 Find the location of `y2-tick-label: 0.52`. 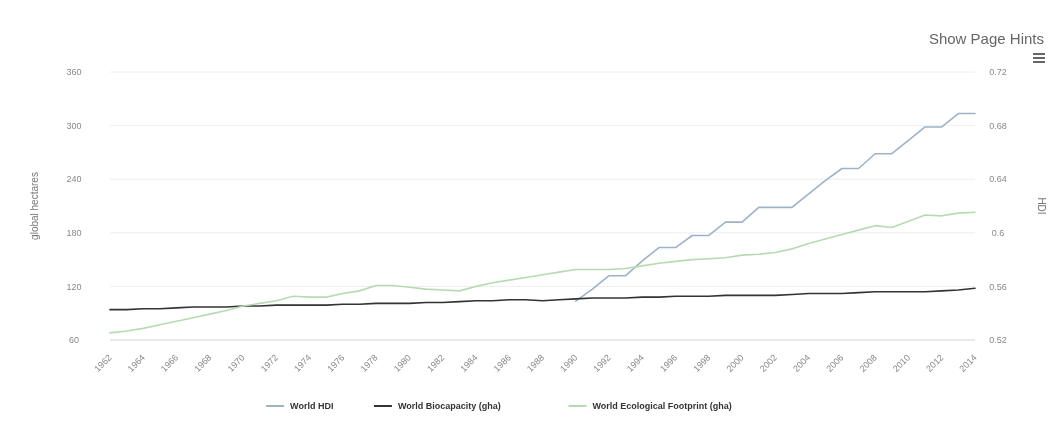

y2-tick-label: 0.52 is located at coordinates (998, 340).